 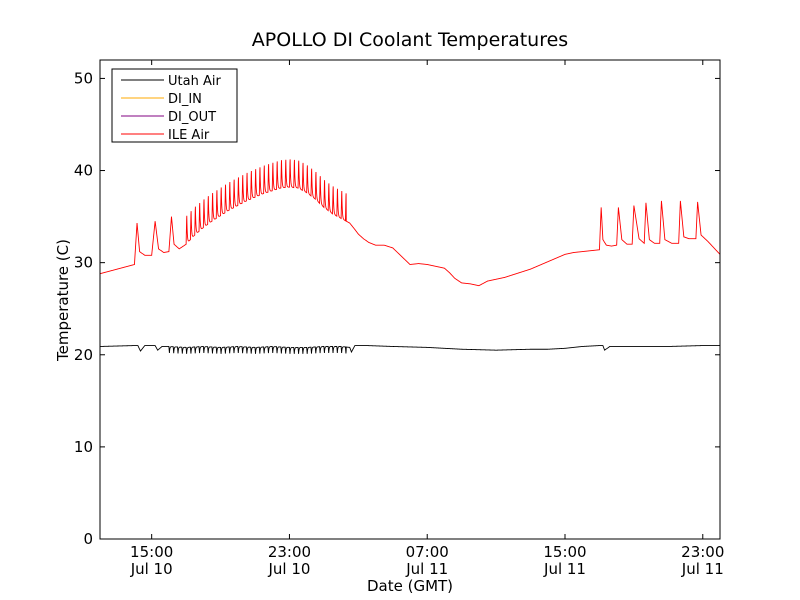 I want to click on legend-label: DI_OUT, so click(x=192, y=117).